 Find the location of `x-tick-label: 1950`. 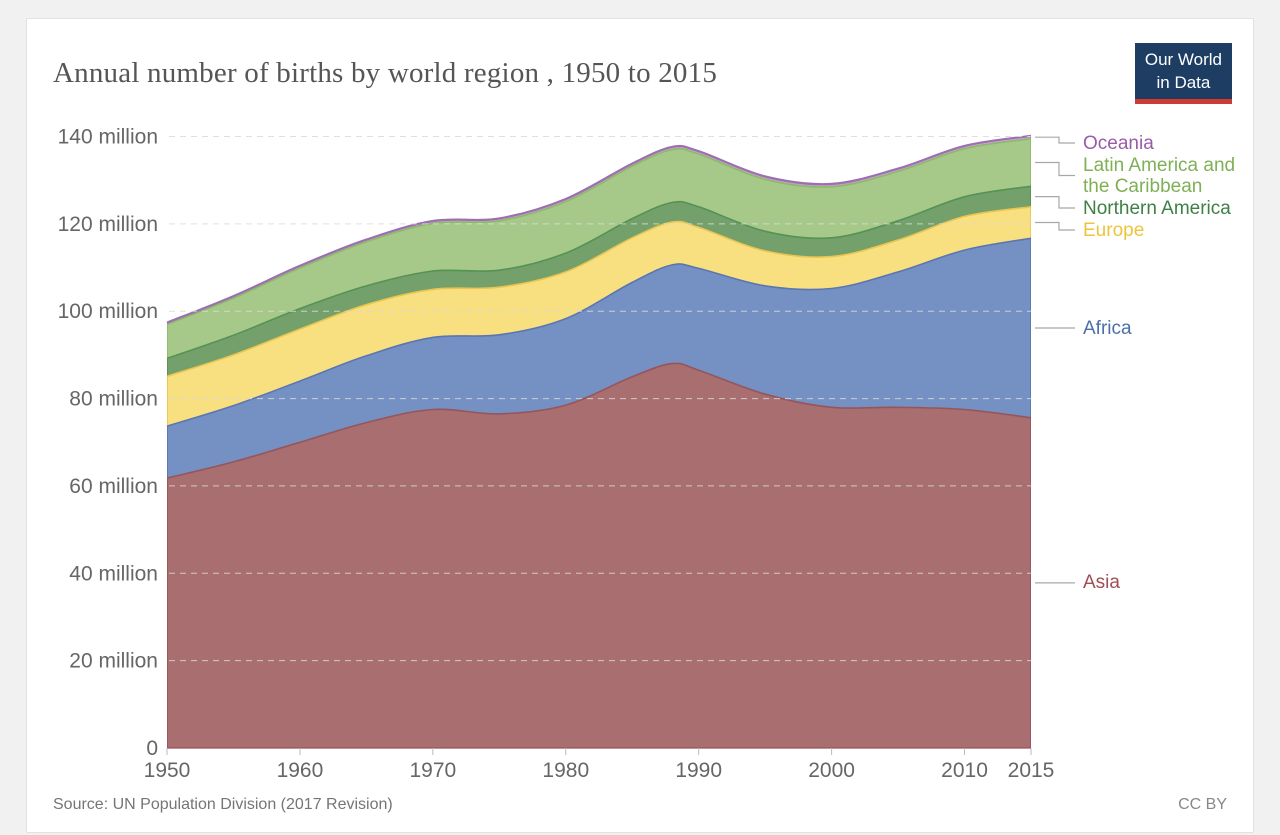

x-tick-label: 1950 is located at coordinates (167, 770).